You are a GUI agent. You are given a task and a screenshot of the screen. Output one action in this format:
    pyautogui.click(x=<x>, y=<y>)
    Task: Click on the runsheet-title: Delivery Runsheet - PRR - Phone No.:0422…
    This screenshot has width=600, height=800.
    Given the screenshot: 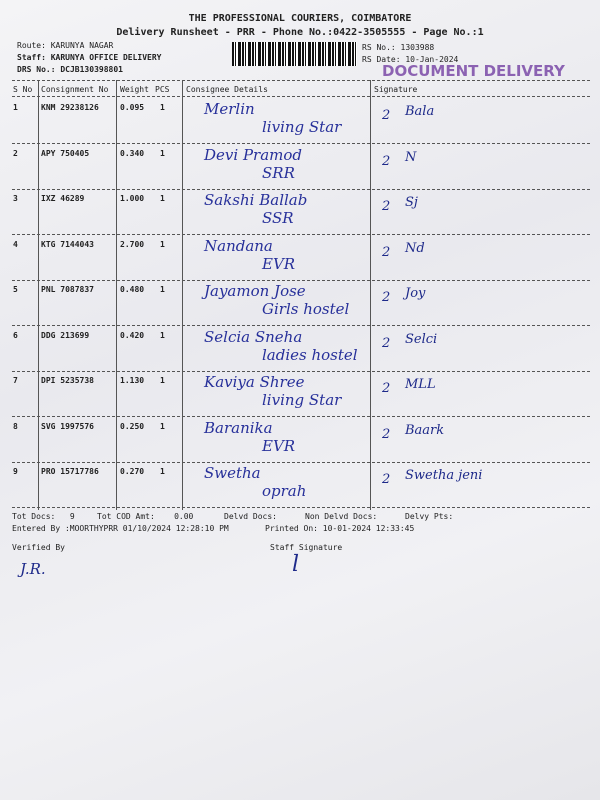 What is the action you would take?
    pyautogui.click(x=300, y=32)
    